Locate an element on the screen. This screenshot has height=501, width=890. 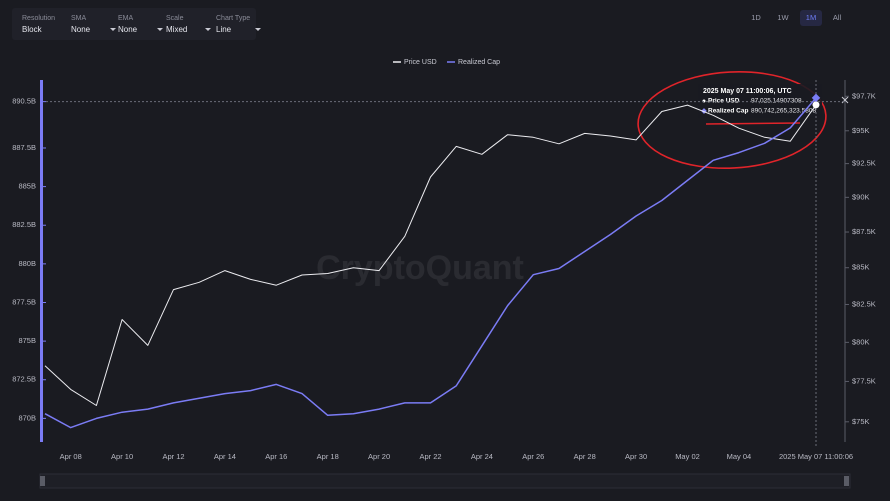
y2-tick-label: $85K is located at coordinates (861, 267).